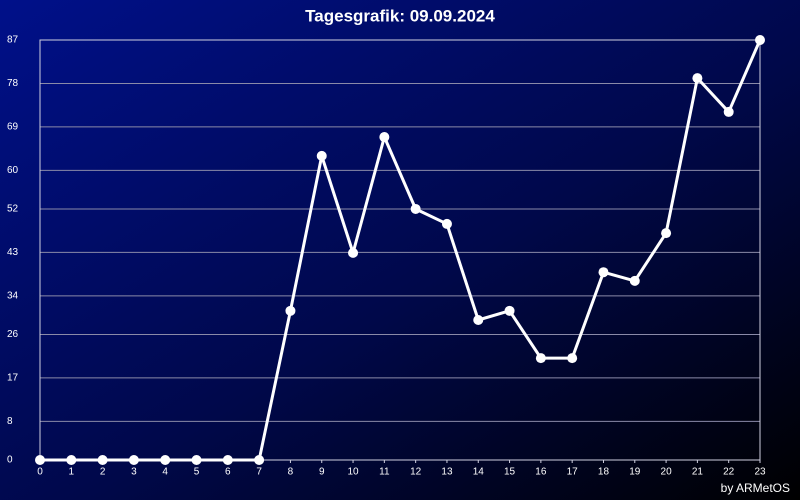 The image size is (800, 500). I want to click on x-tick-label: 13, so click(447, 472).